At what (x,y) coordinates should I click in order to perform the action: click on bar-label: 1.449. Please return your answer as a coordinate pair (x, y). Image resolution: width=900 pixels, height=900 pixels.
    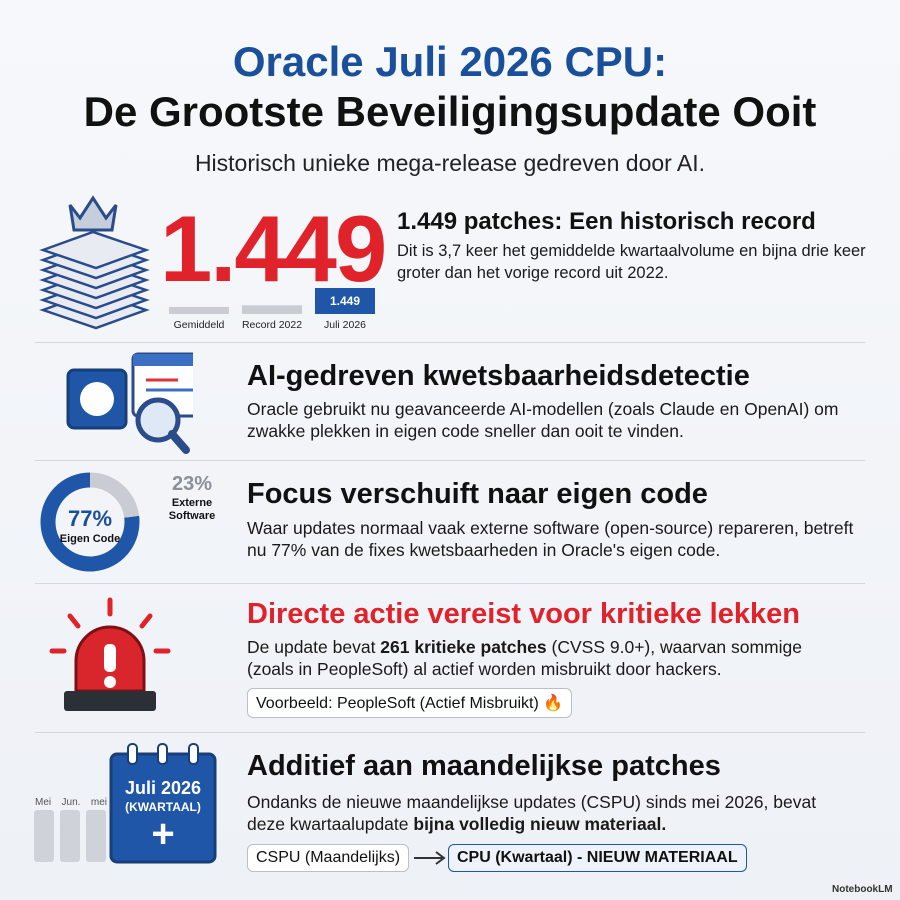
    Looking at the image, I should click on (345, 301).